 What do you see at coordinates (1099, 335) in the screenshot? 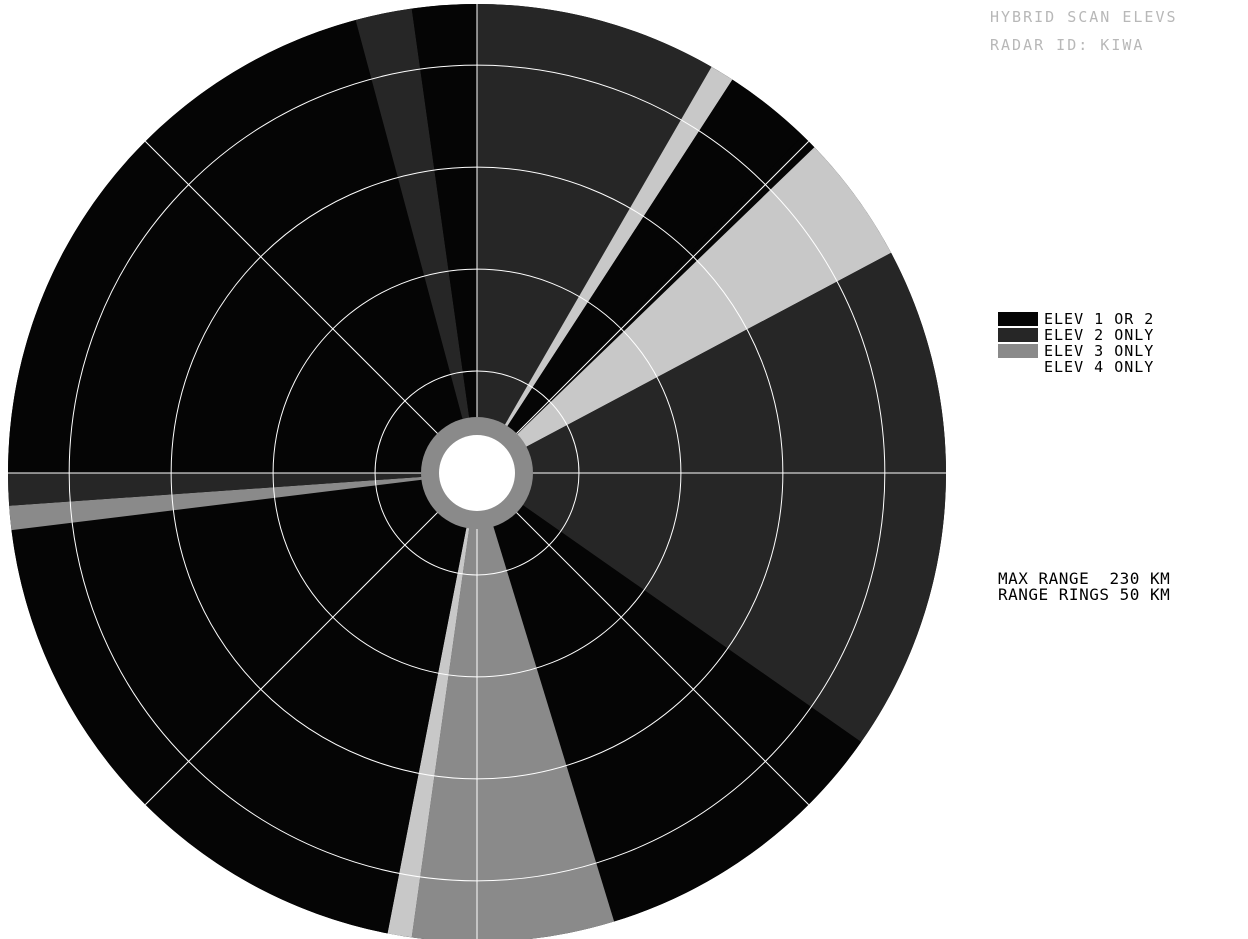
I see `legend-label: ELEV 2 ONLY` at bounding box center [1099, 335].